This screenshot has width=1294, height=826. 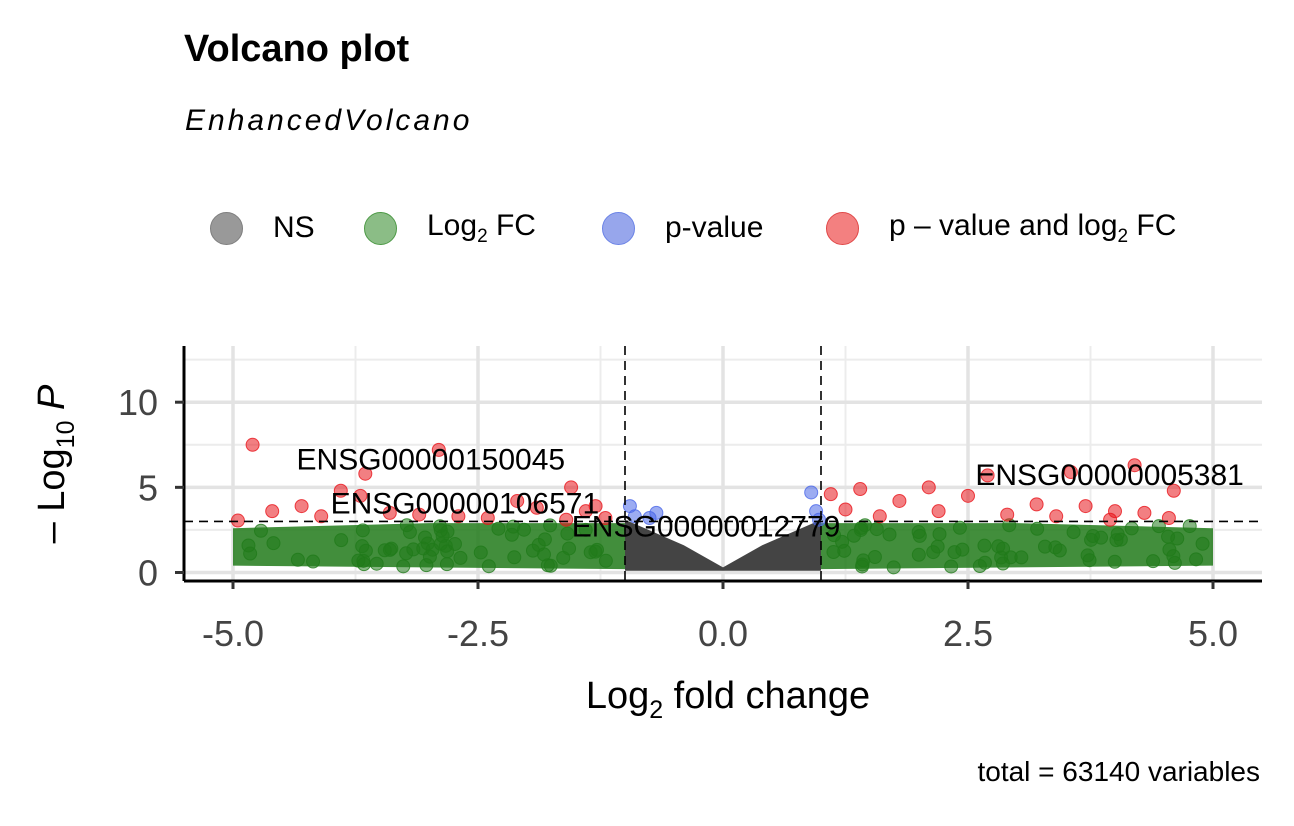 I want to click on x-tick-label: -5.0, so click(x=233, y=633).